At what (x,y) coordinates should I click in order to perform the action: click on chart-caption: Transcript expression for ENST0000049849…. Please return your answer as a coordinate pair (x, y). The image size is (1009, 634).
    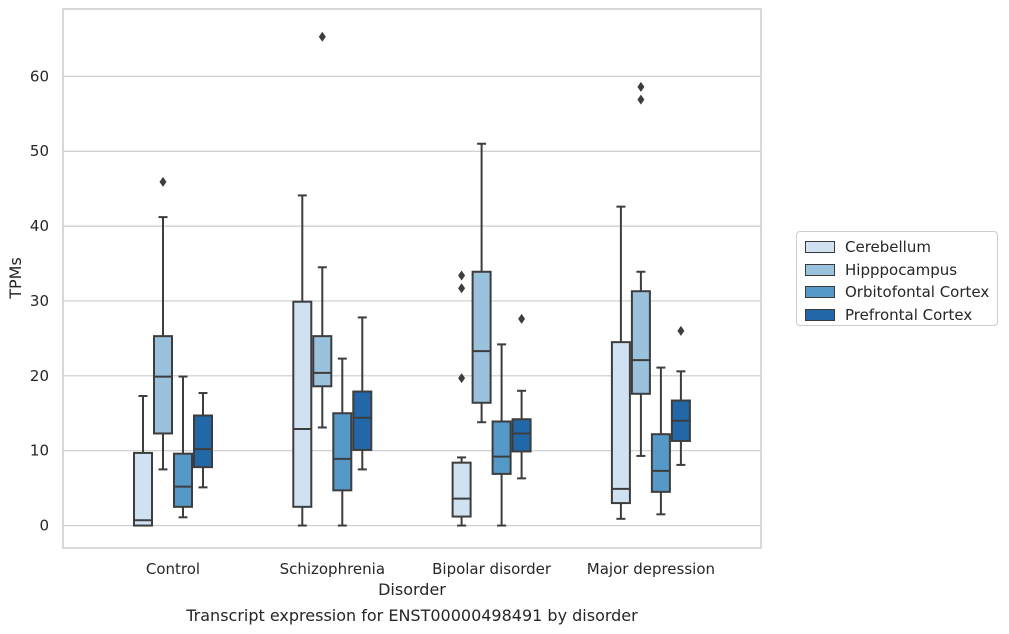
    Looking at the image, I should click on (412, 615).